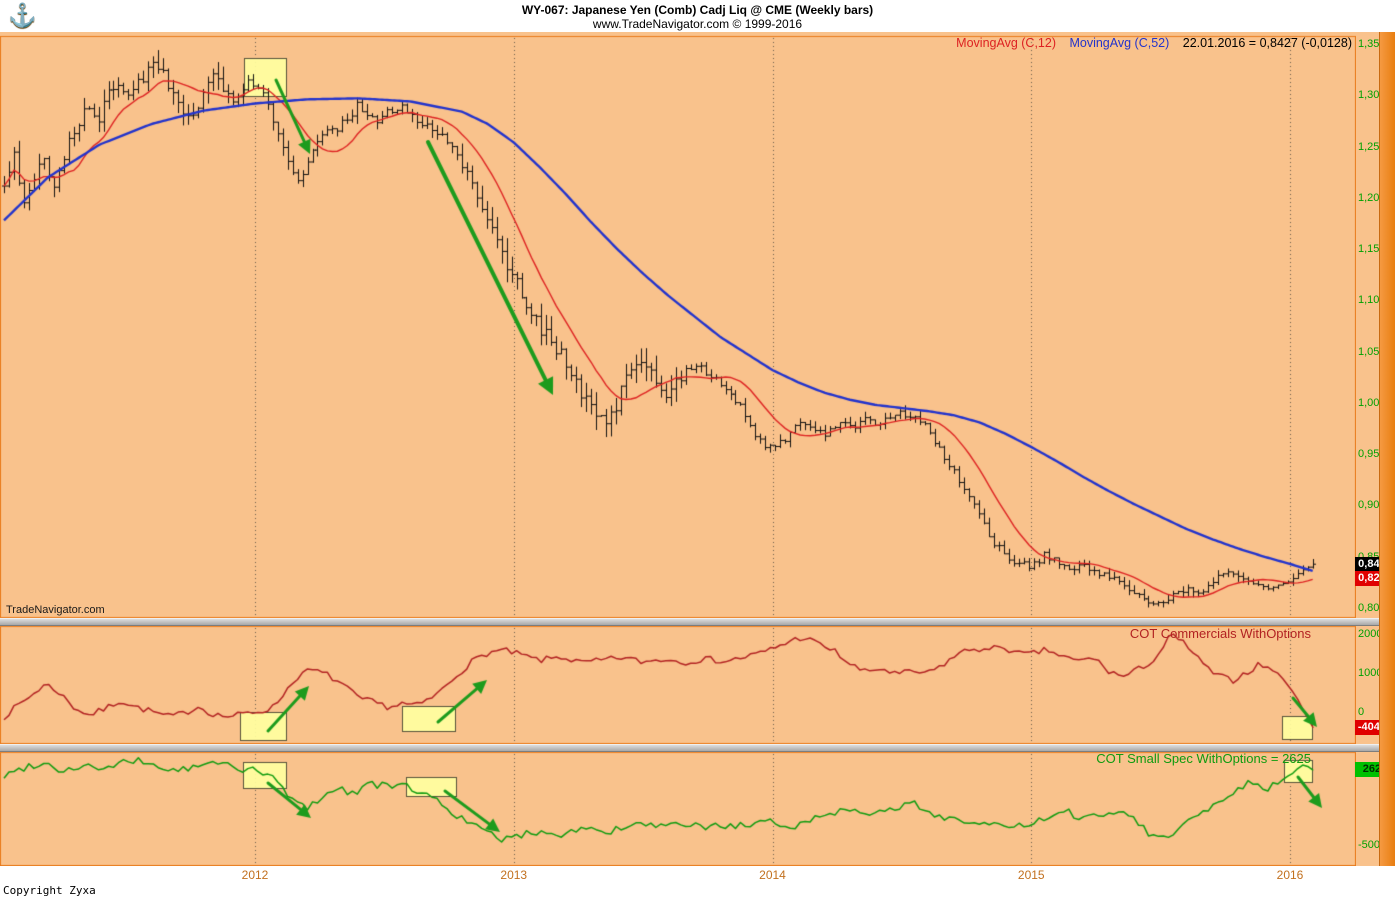 This screenshot has width=1395, height=898. Describe the element at coordinates (1220, 633) in the screenshot. I see `cot-commercials-title: COT Commercials WithOptions` at that location.